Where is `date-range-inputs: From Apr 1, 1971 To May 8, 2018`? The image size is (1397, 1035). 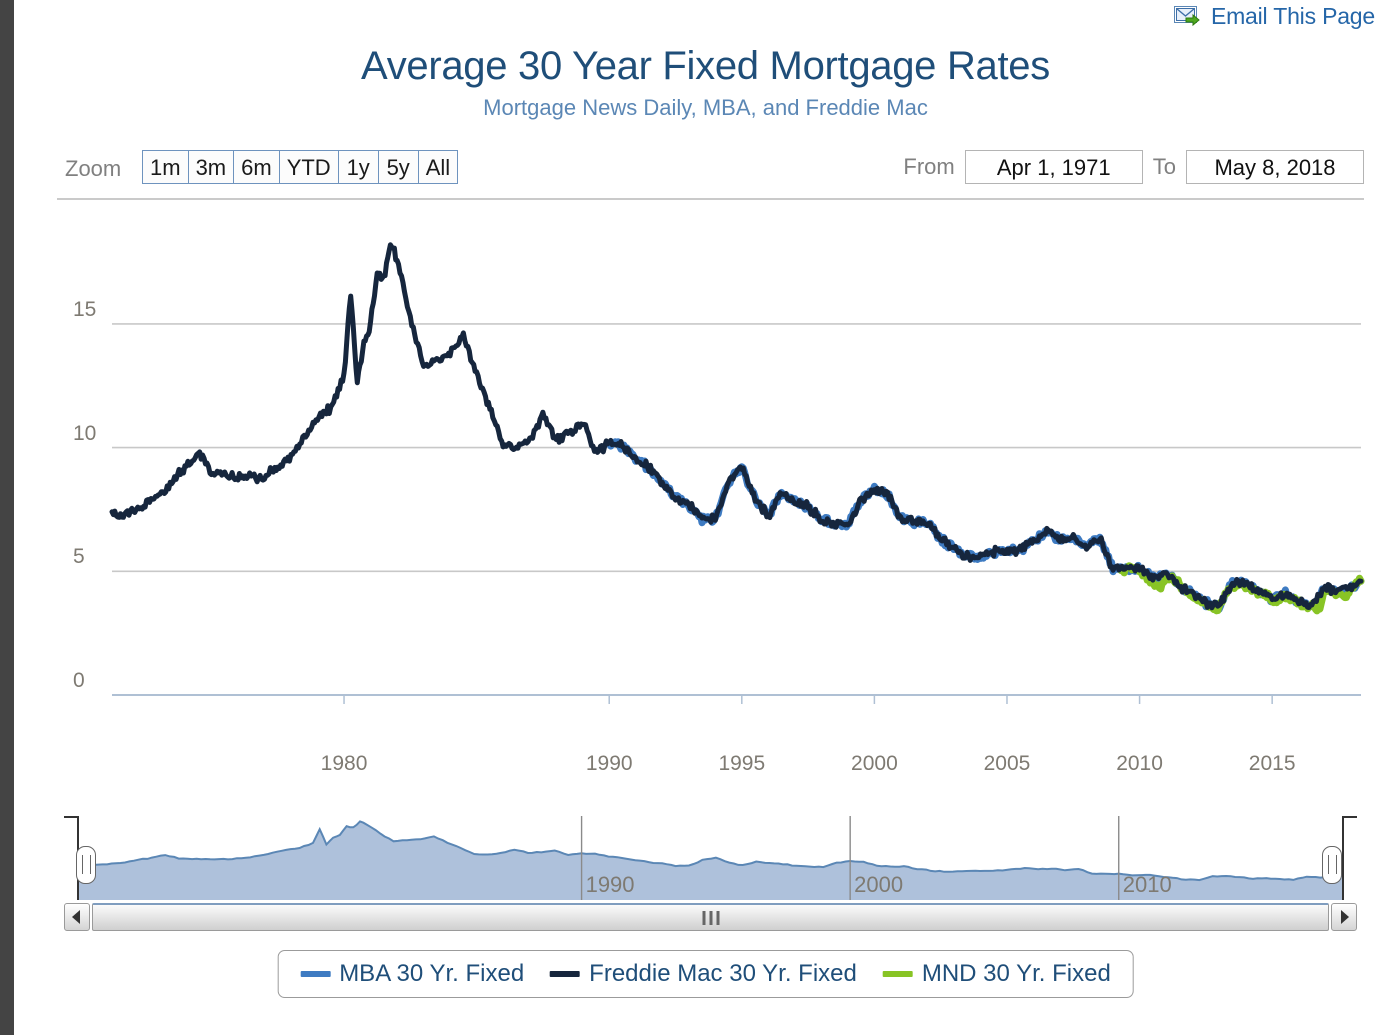
date-range-inputs: From Apr 1, 1971 To May 8, 2018 is located at coordinates (1133, 167).